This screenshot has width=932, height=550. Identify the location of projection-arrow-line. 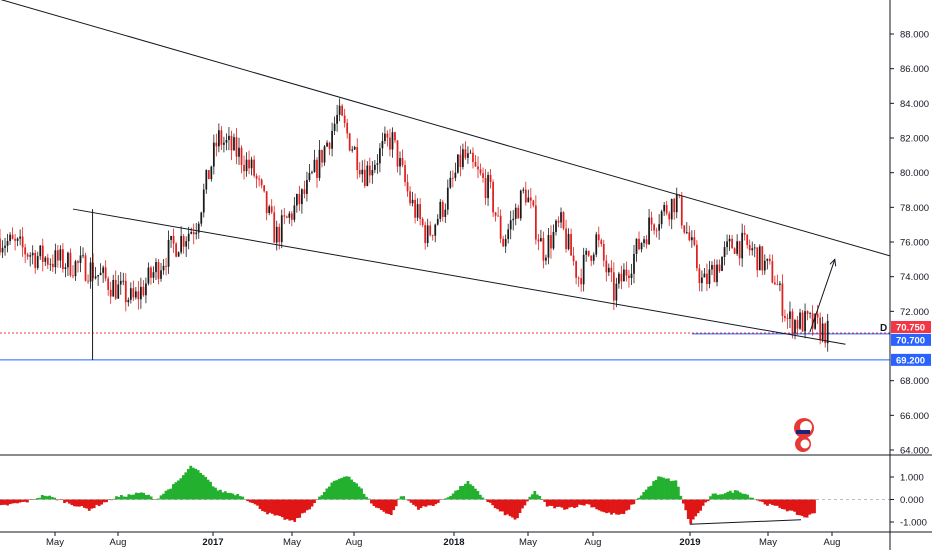
(822, 296).